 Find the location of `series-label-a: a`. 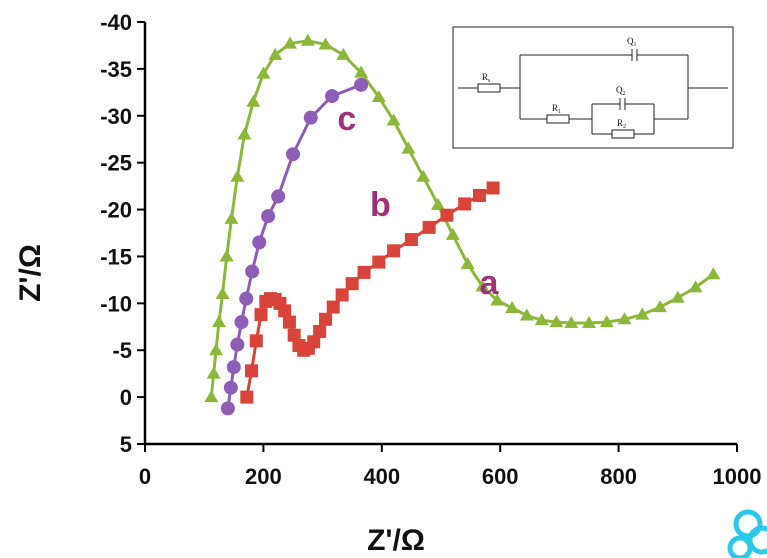

series-label-a: a is located at coordinates (489, 283).